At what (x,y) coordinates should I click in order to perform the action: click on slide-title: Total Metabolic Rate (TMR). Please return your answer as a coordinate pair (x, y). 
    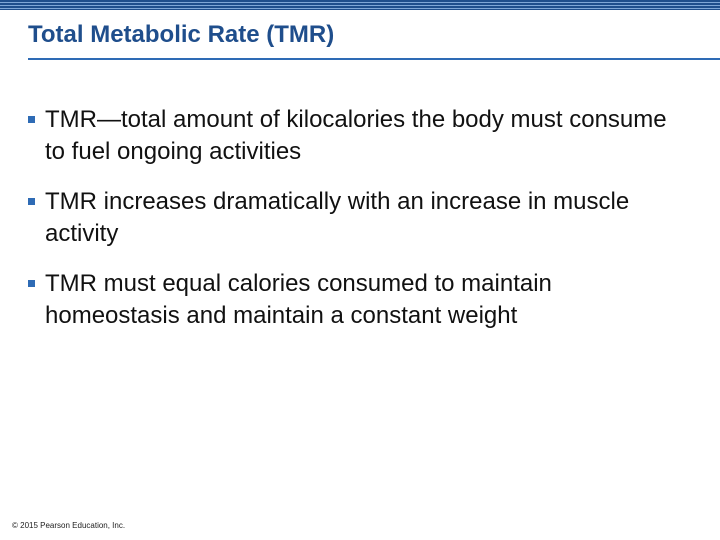
    Looking at the image, I should click on (181, 34).